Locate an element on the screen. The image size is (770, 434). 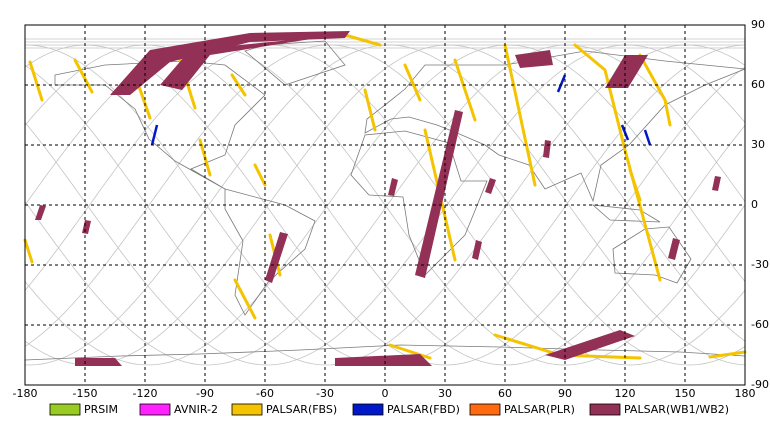
y-tick-label: -60 is located at coordinates (760, 324).